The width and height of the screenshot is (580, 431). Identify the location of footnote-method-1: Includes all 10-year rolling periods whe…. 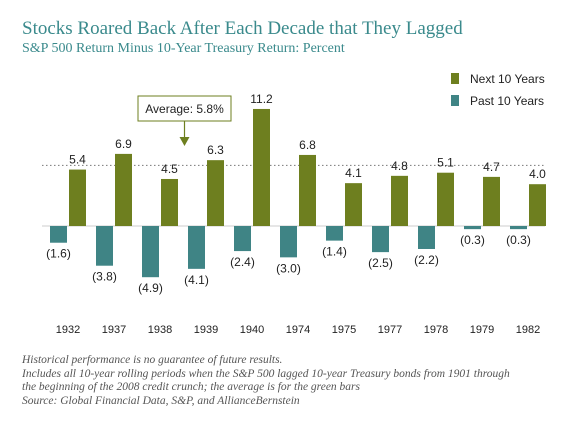
(266, 373).